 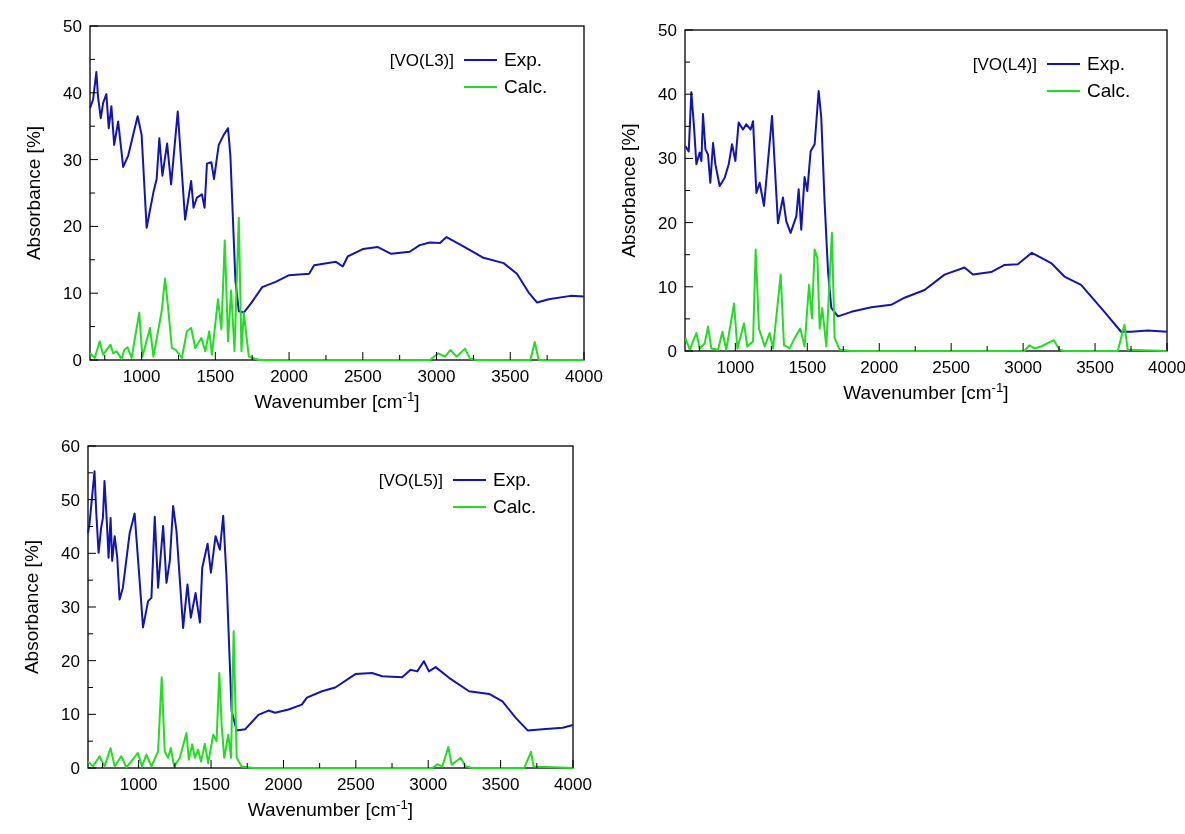 What do you see at coordinates (1004, 64) in the screenshot?
I see `legend-title: [VO(L4)]` at bounding box center [1004, 64].